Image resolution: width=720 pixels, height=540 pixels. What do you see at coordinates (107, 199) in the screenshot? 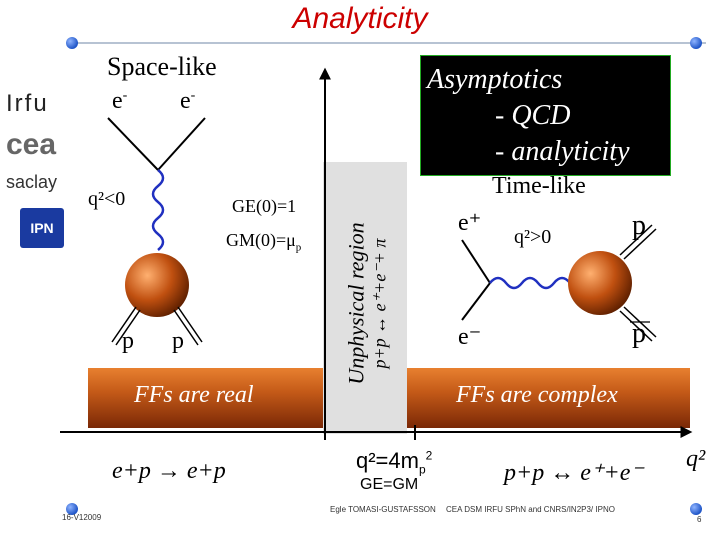
I see `spacelike-q2: q²<0` at bounding box center [107, 199].